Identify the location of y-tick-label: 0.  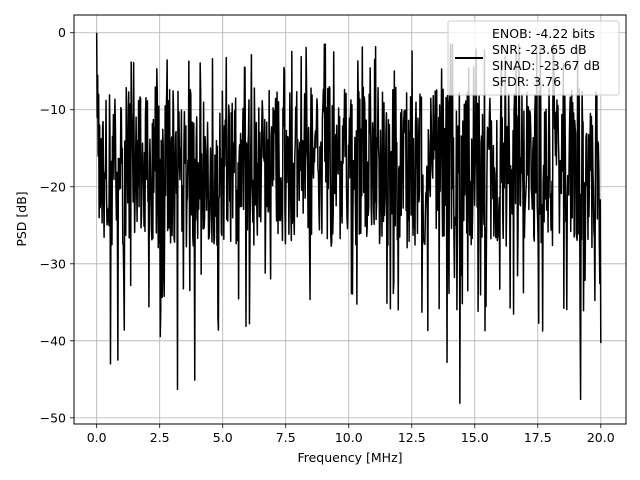
(62, 32).